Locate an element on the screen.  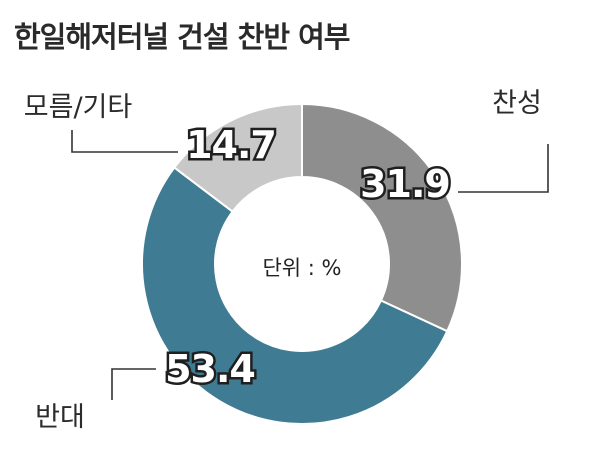
unit-label: 단위 : % is located at coordinates (301, 268).